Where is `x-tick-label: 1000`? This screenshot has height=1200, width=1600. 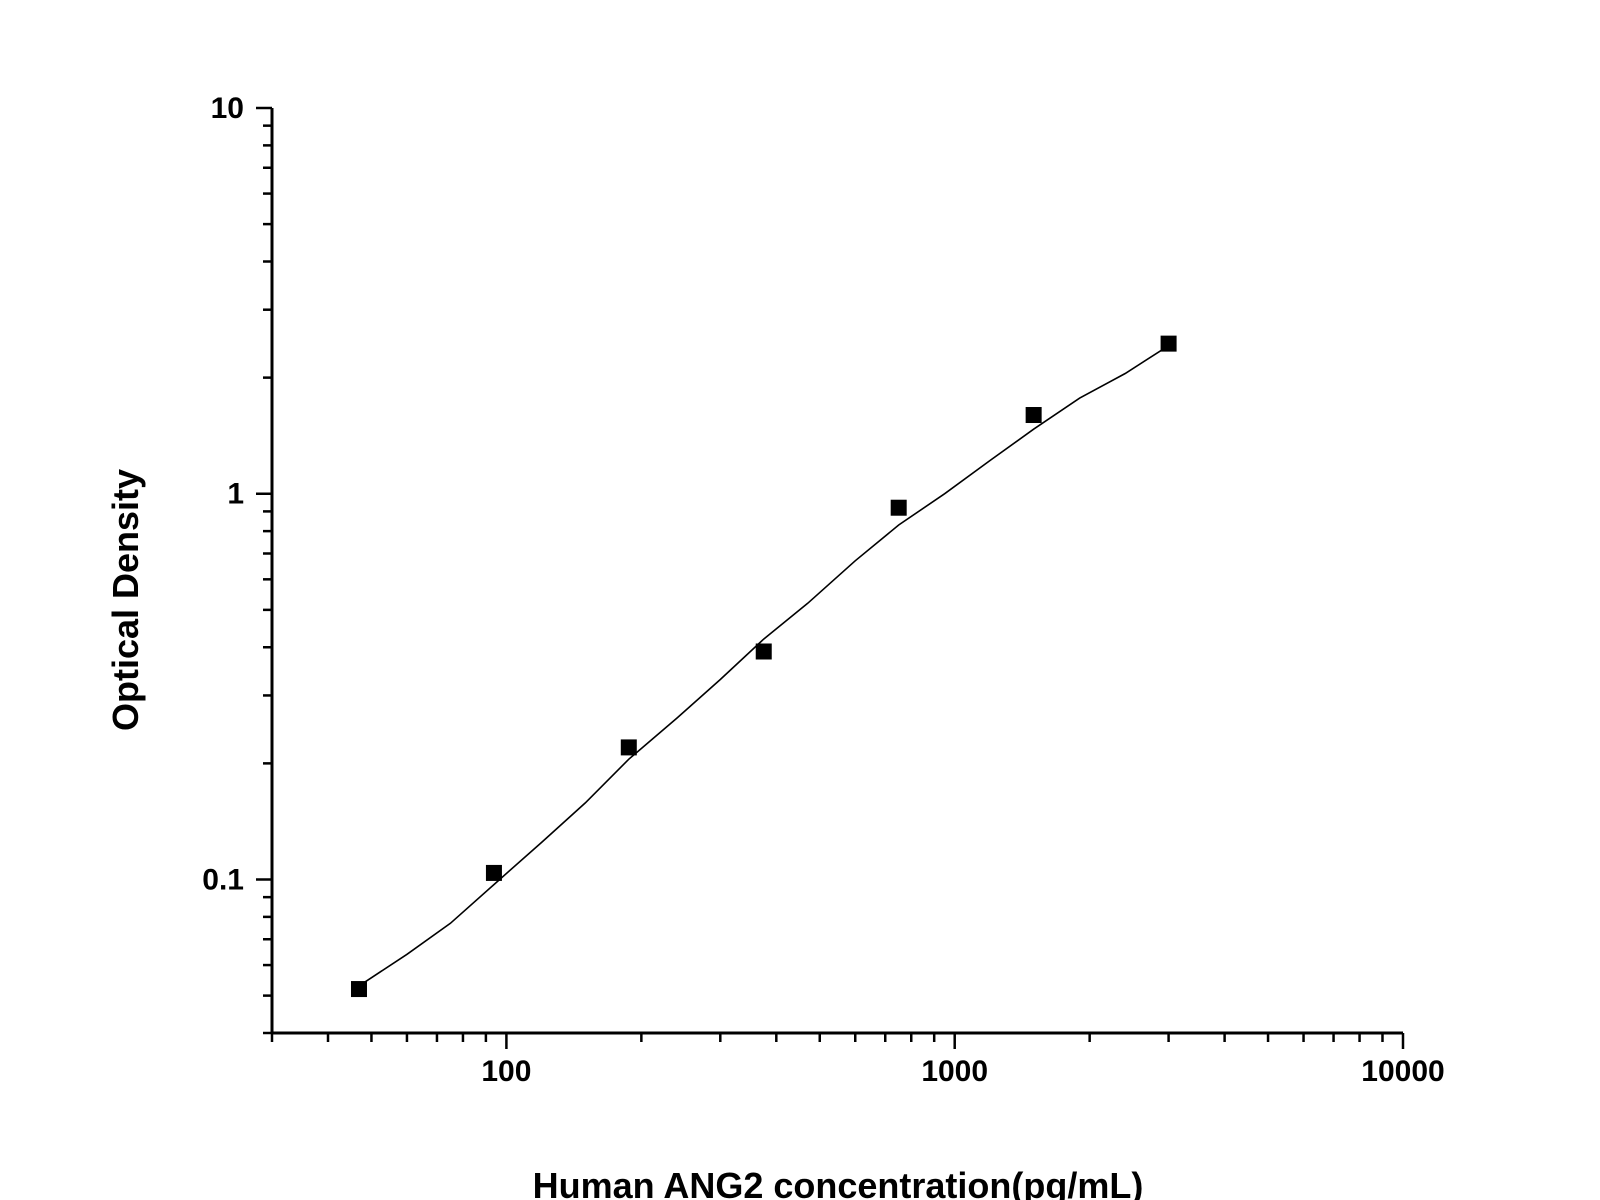
x-tick-label: 1000 is located at coordinates (954, 1071).